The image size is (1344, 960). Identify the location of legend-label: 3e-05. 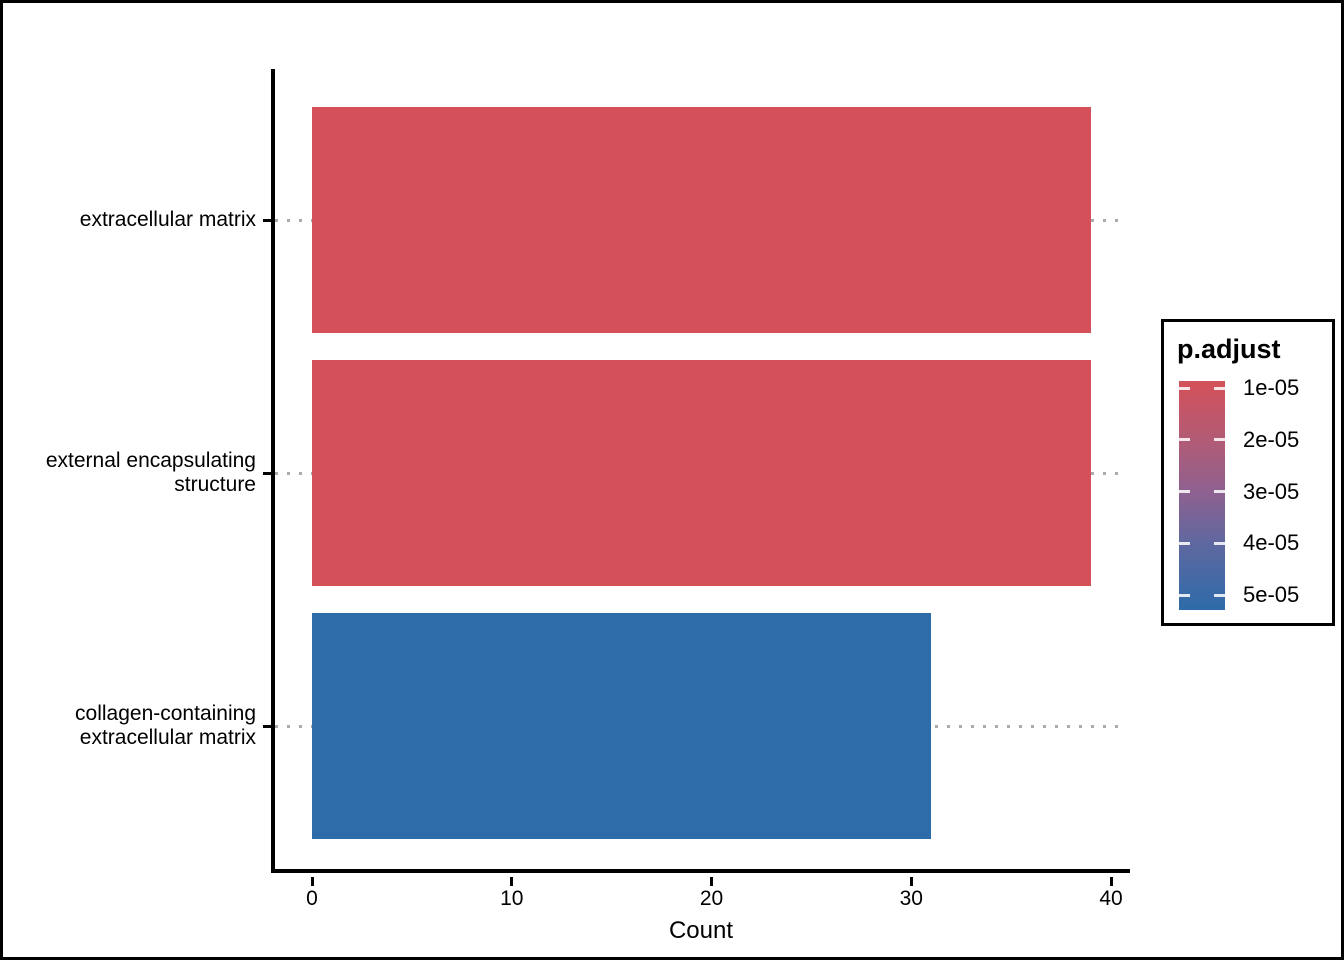
(1271, 491).